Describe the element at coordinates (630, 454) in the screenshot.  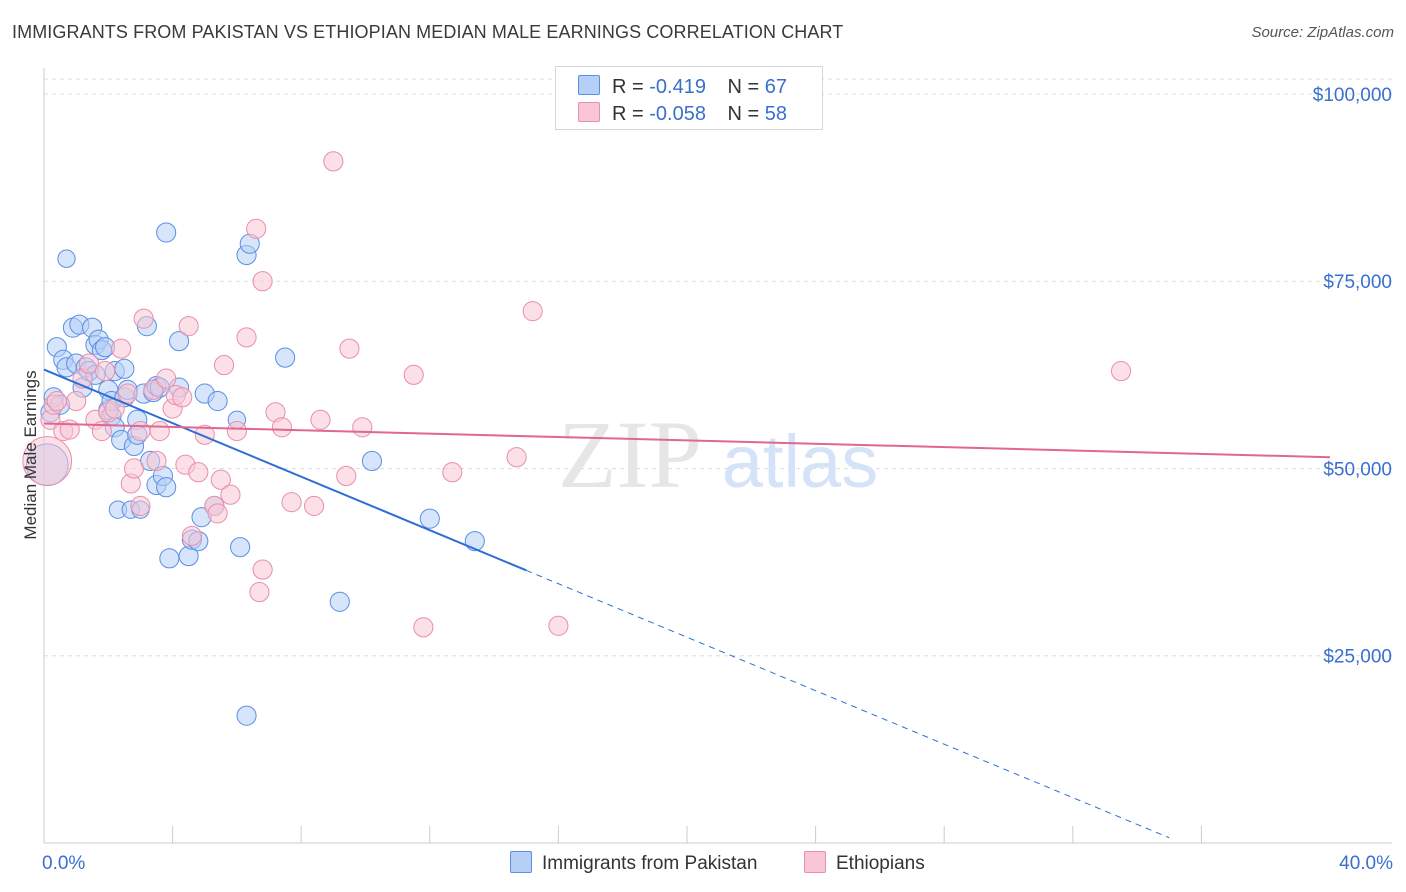
I see `watermark-zip: ZIP` at that location.